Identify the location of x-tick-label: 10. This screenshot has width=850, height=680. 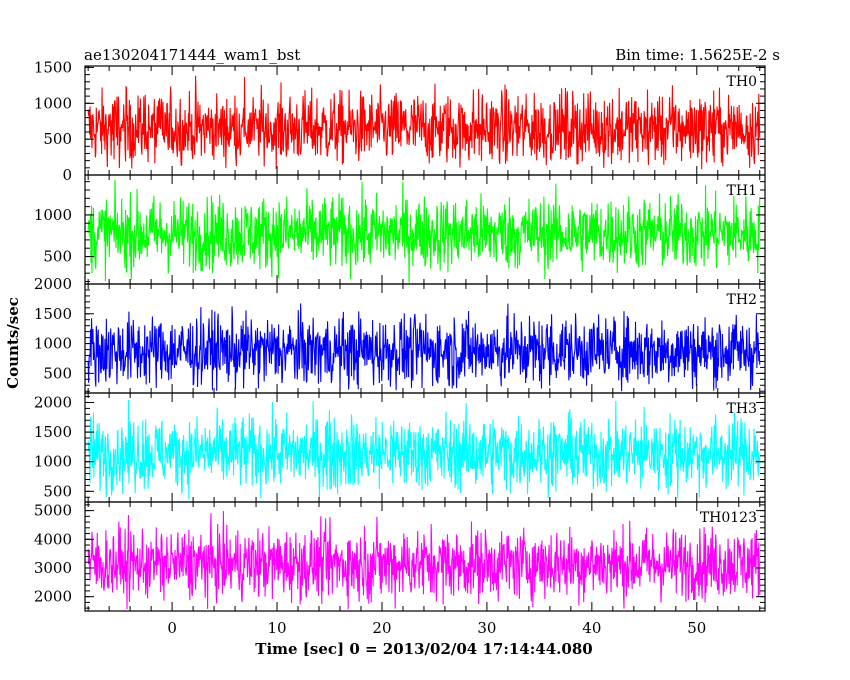
(276, 628).